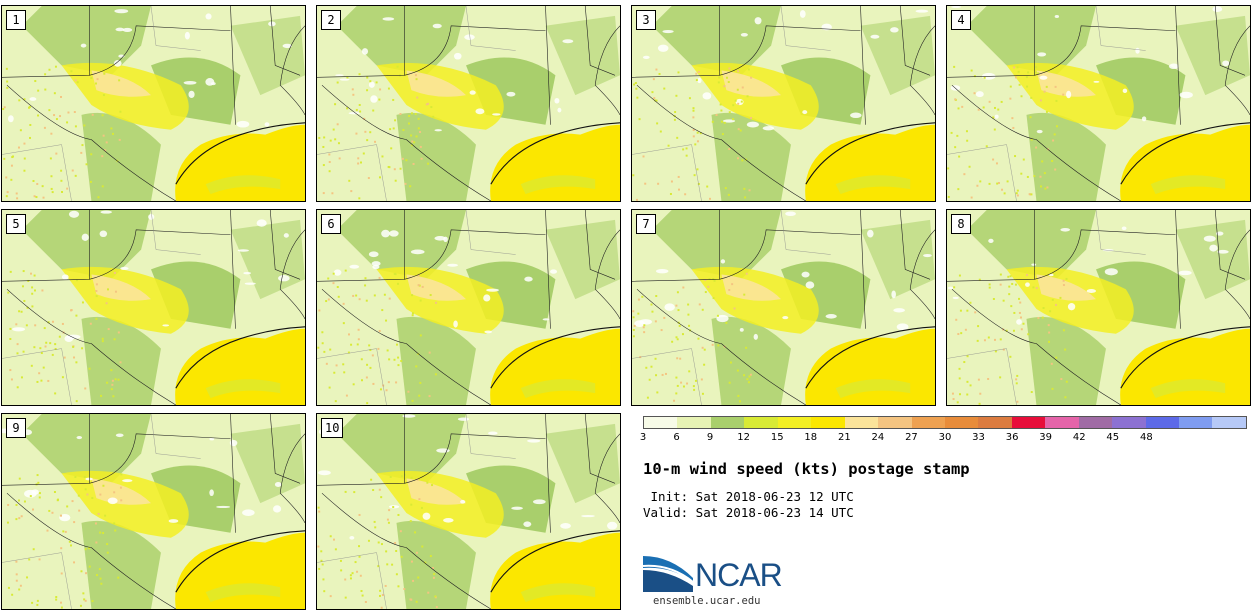  What do you see at coordinates (911, 437) in the screenshot?
I see `colorbar-tick-label: 27` at bounding box center [911, 437].